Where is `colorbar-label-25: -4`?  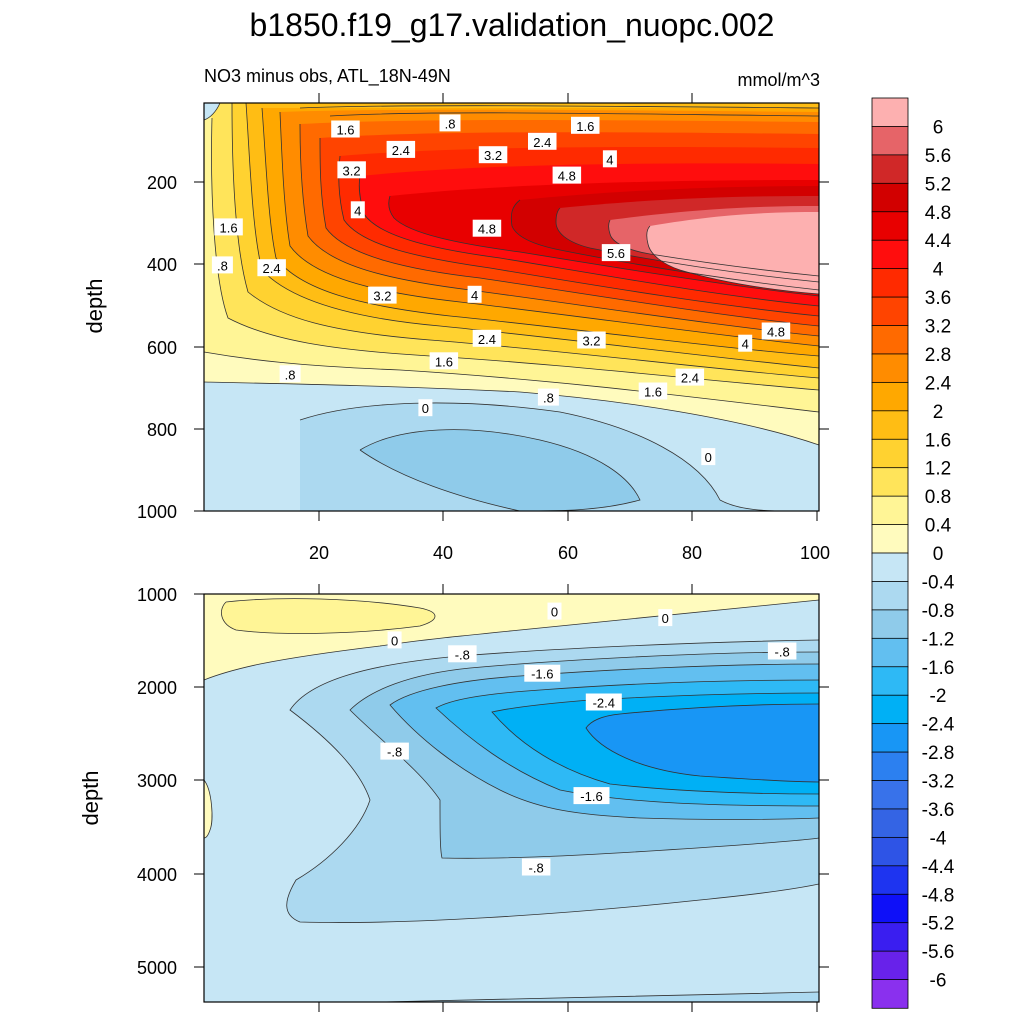
colorbar-label-25: -4 is located at coordinates (938, 838).